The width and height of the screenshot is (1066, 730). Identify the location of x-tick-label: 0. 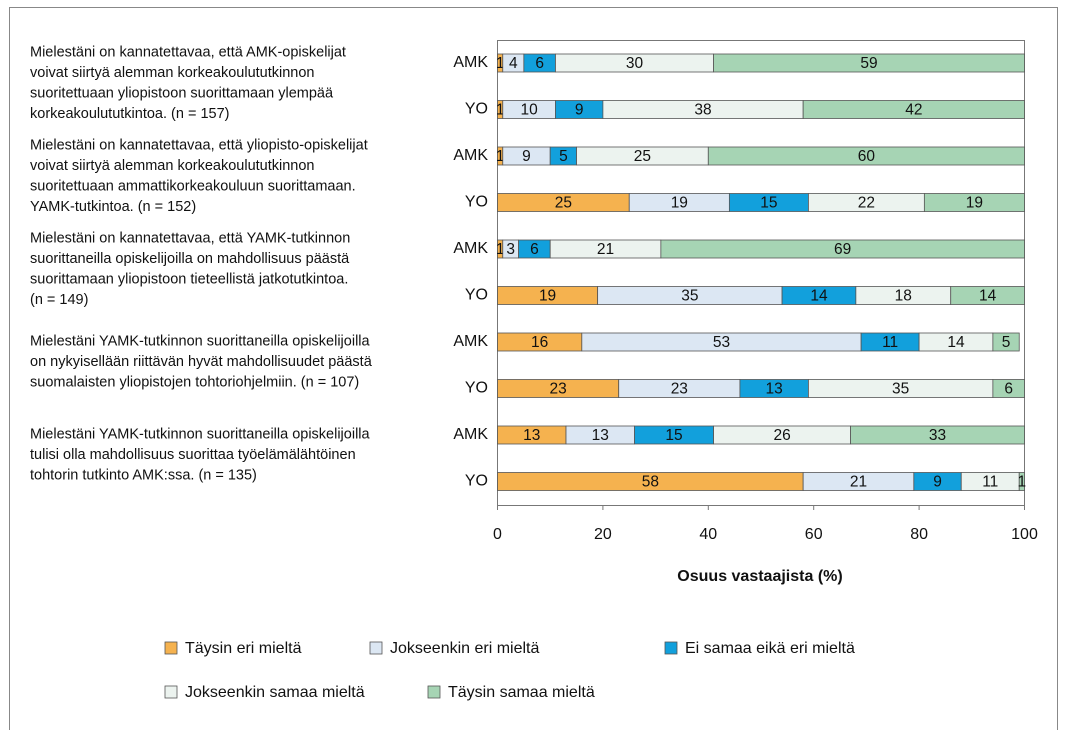
(497, 534).